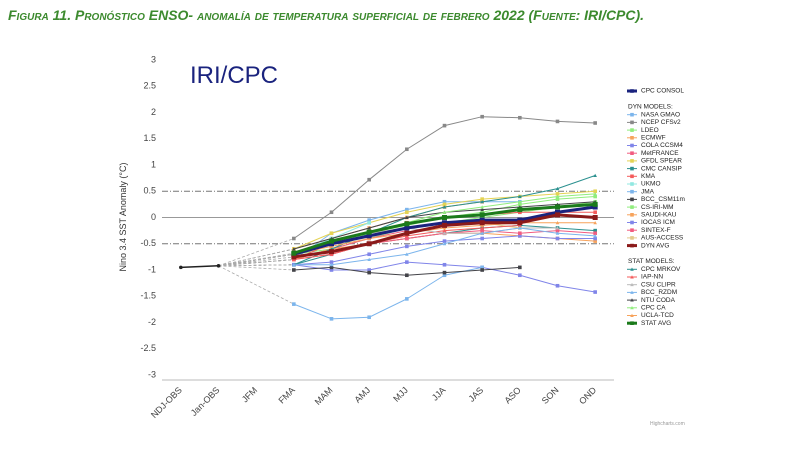 This screenshot has width=800, height=463. What do you see at coordinates (648, 191) in the screenshot?
I see `legend-label: JMA` at bounding box center [648, 191].